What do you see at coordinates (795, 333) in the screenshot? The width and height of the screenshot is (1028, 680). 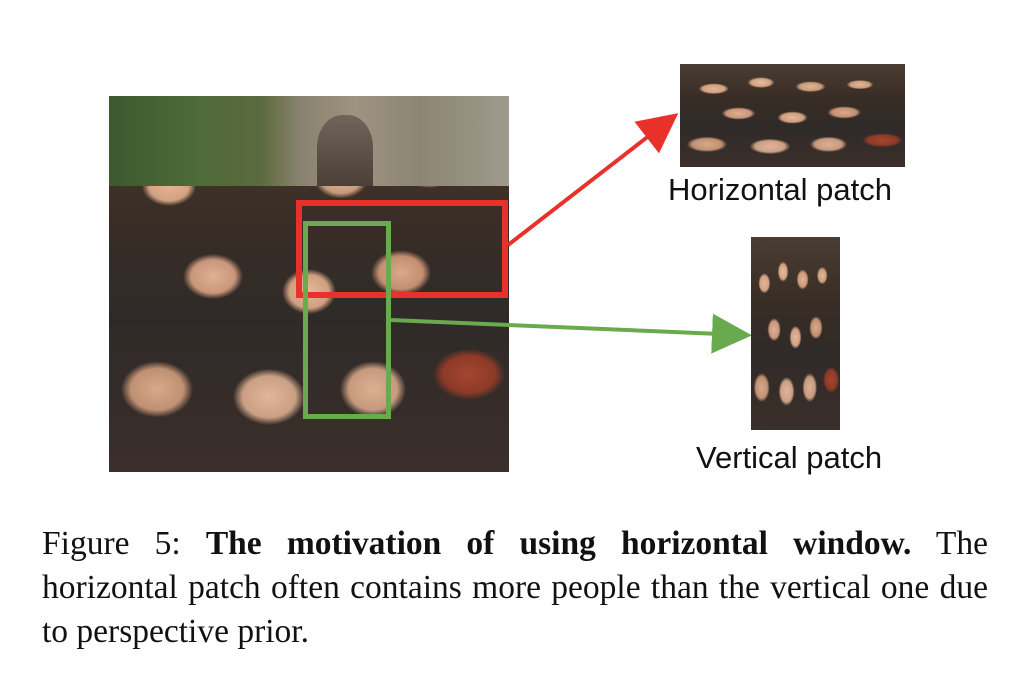 I see `vertical-patch-image` at bounding box center [795, 333].